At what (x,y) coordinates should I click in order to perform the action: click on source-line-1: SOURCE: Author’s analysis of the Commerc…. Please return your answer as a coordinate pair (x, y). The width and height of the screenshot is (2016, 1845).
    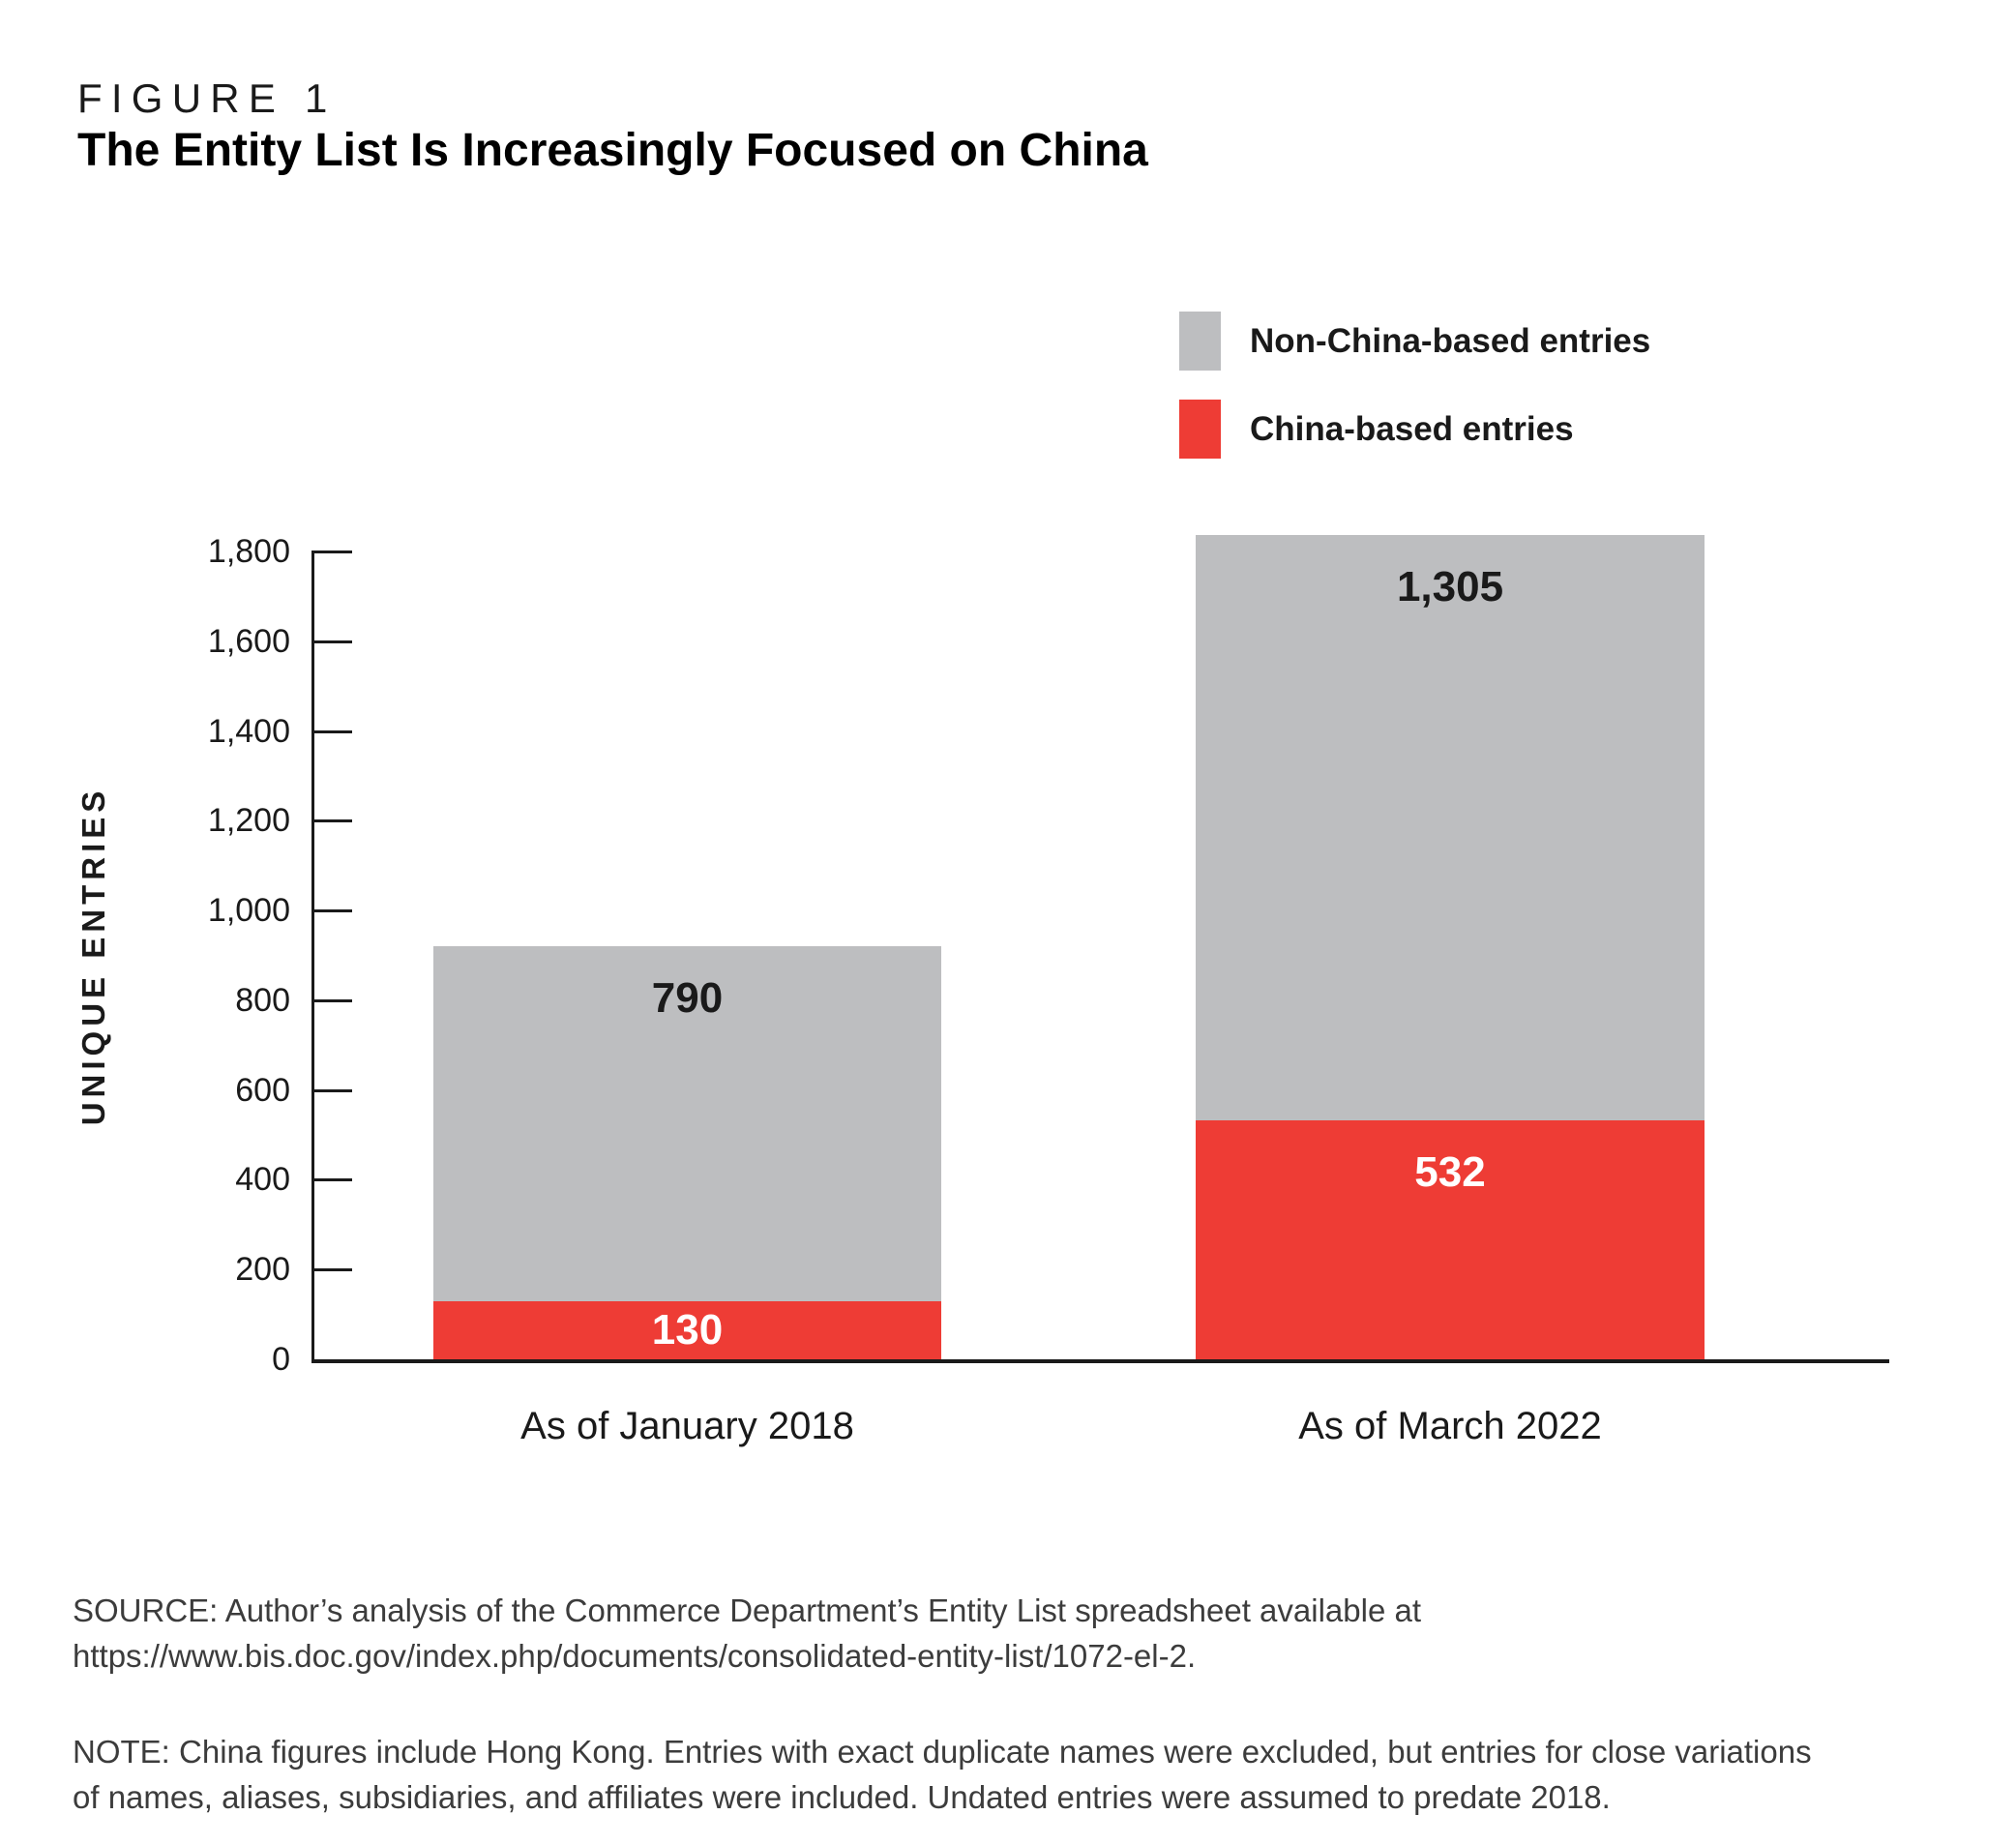
    Looking at the image, I should click on (747, 1610).